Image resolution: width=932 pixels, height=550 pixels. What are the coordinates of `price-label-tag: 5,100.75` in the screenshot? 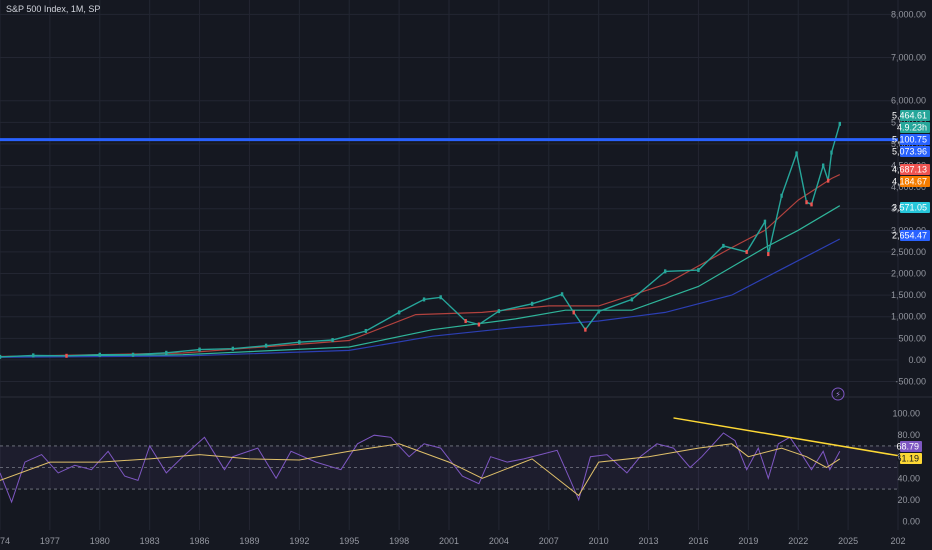 It's located at (911, 139).